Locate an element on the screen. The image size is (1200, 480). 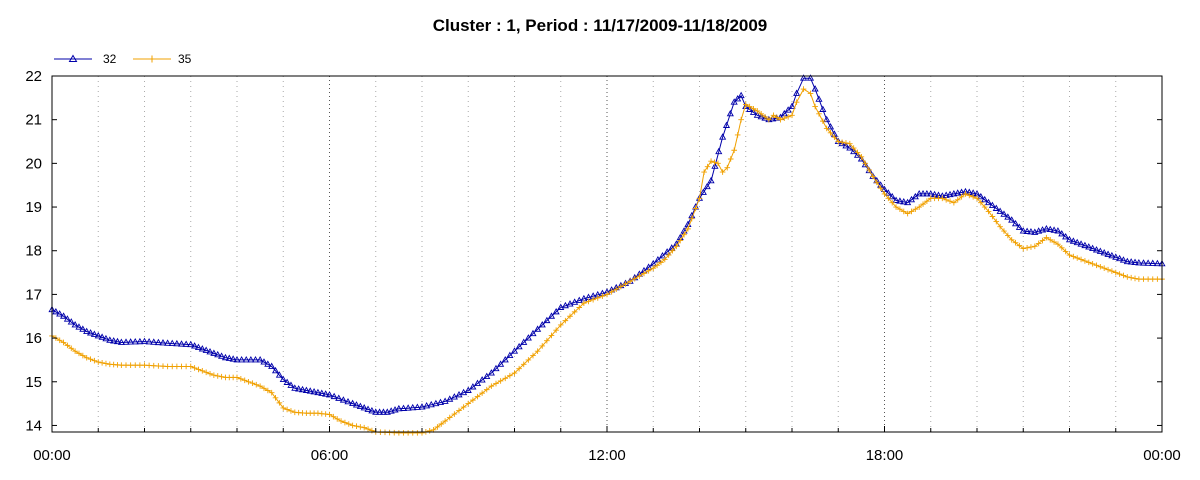
x-tick-label: 12:00 is located at coordinates (607, 455).